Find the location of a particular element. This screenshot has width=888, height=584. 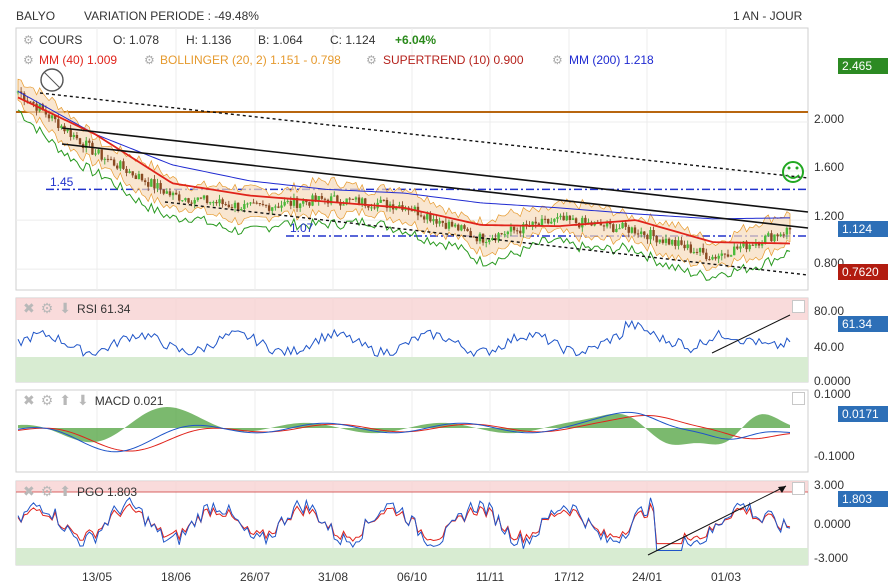

y-tick: 2.000 is located at coordinates (829, 119).